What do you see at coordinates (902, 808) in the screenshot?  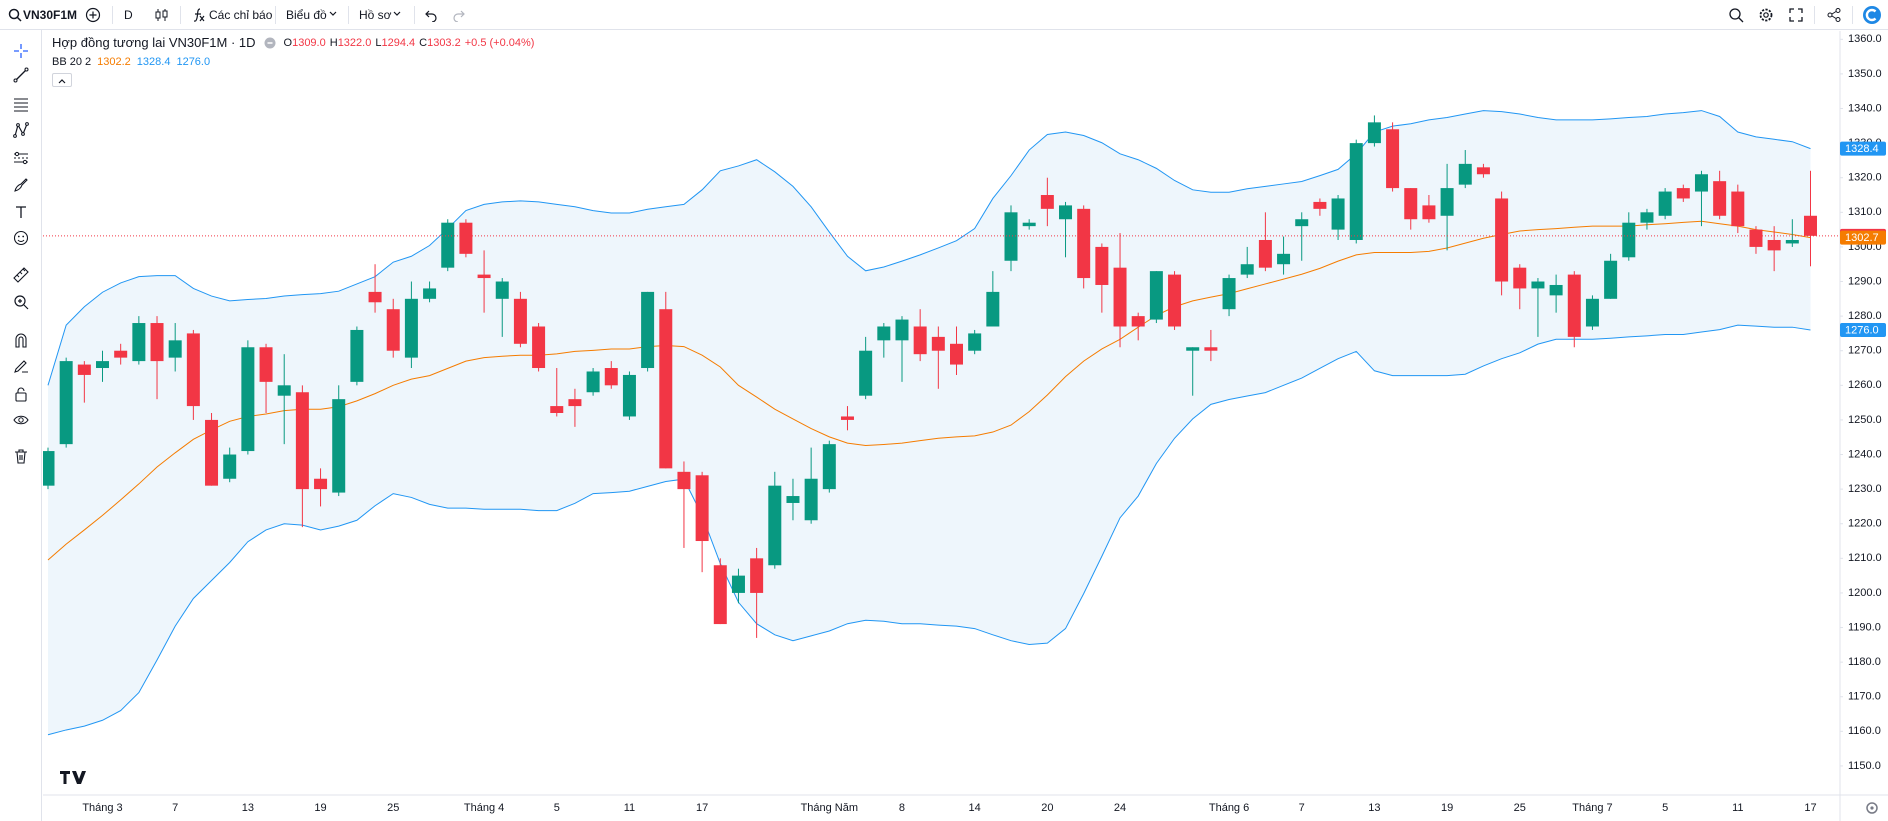 I see `x-tick-label: 8` at bounding box center [902, 808].